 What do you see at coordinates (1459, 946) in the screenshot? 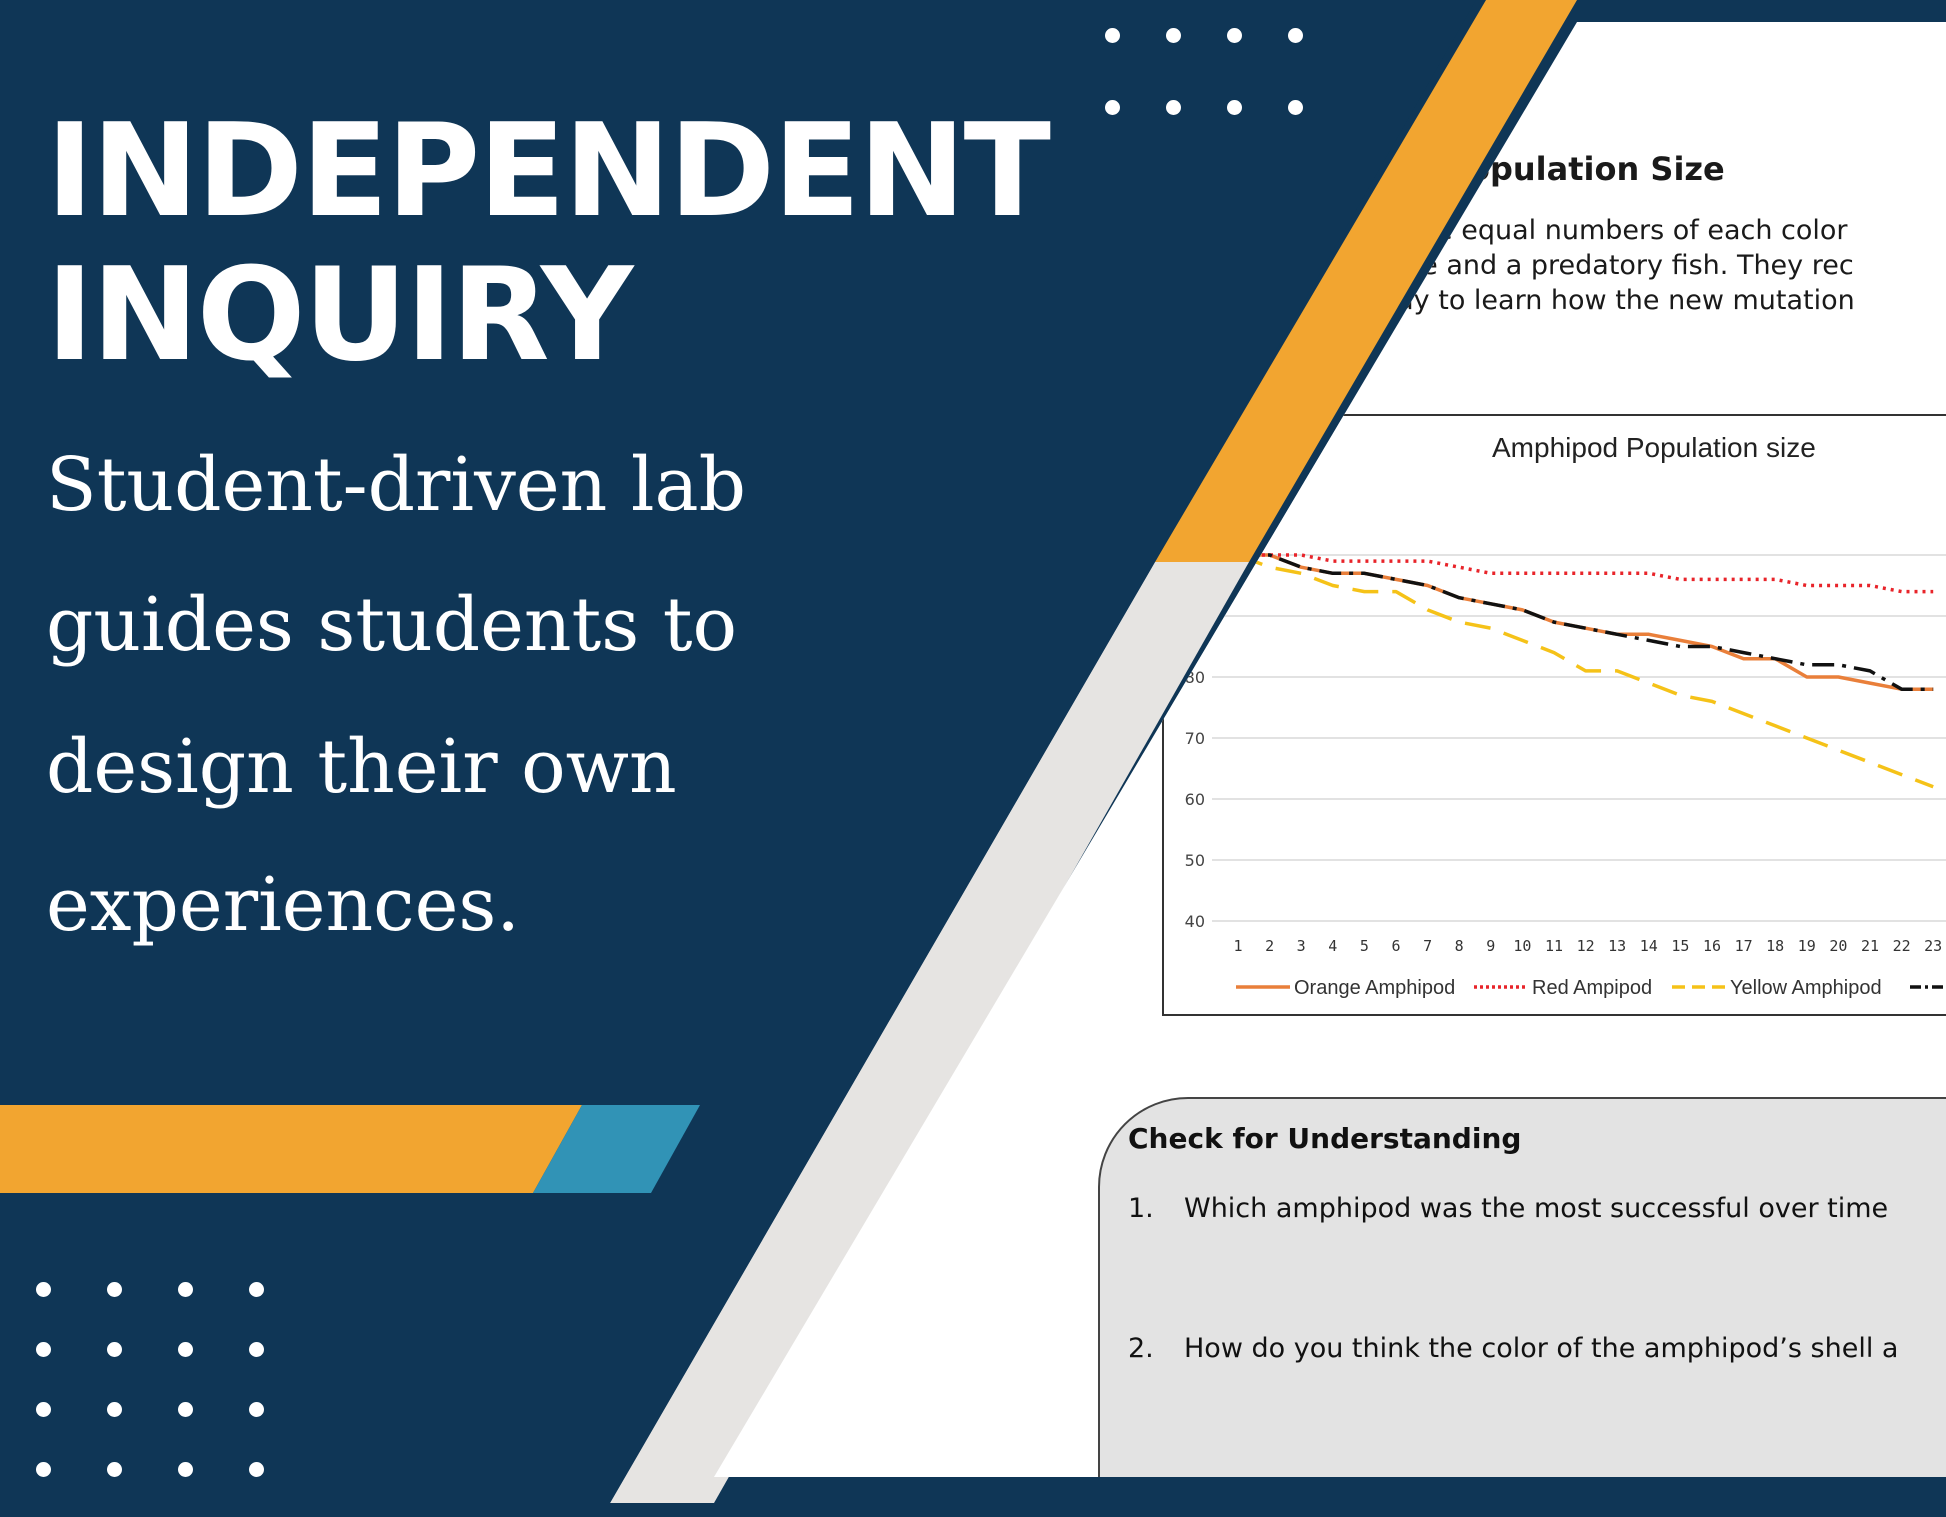
I see `x-tick-label: 8` at bounding box center [1459, 946].